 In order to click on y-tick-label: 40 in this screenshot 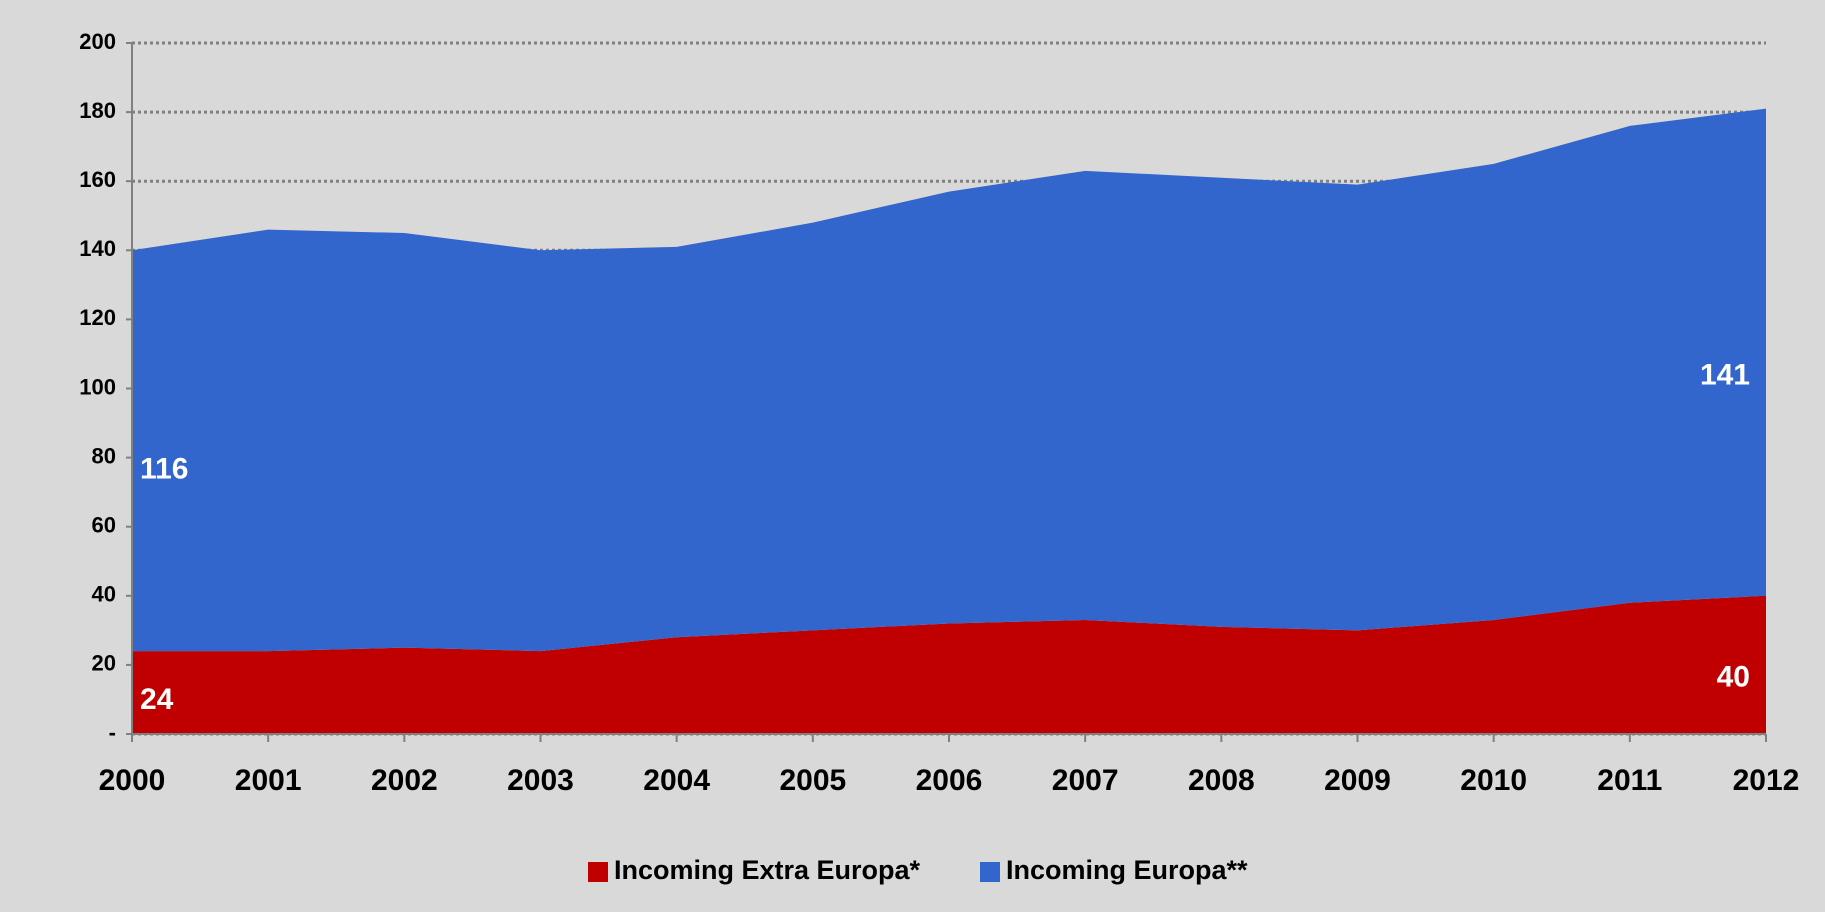, I will do `click(104, 594)`.